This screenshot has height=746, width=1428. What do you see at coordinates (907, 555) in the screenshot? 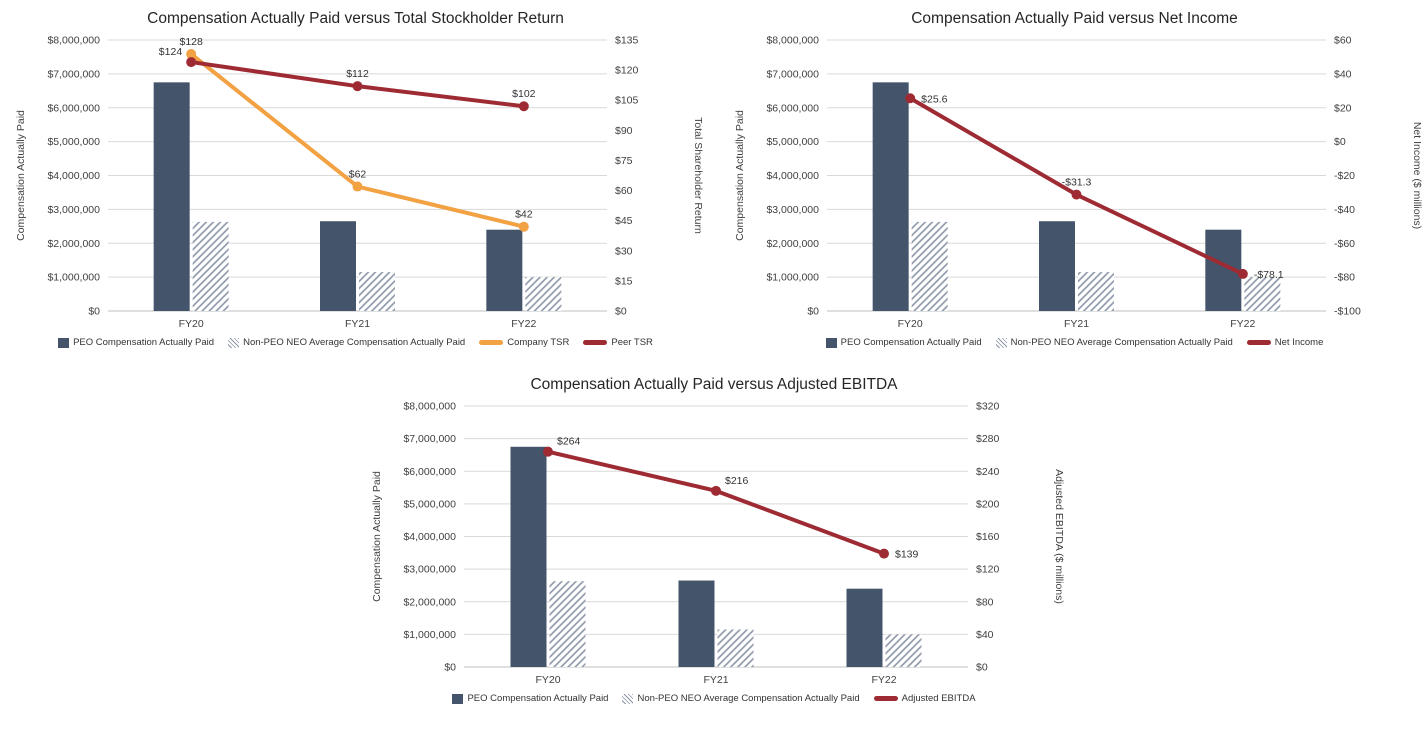
I see `data-label: $139` at bounding box center [907, 555].